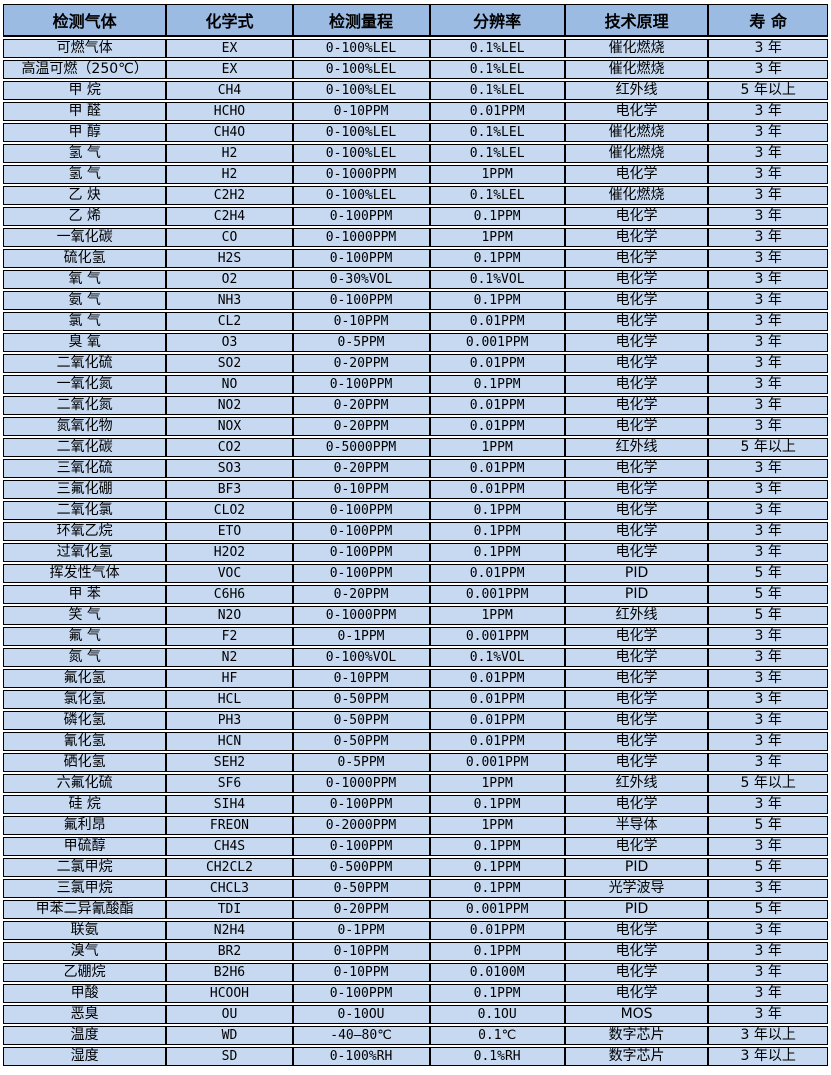 The width and height of the screenshot is (831, 1075). Describe the element at coordinates (415, 69) in the screenshot. I see `table-row: 高温可燃（250℃） EX 0-100%LEL 0.1%LEL 催化燃烧 3 年` at that location.